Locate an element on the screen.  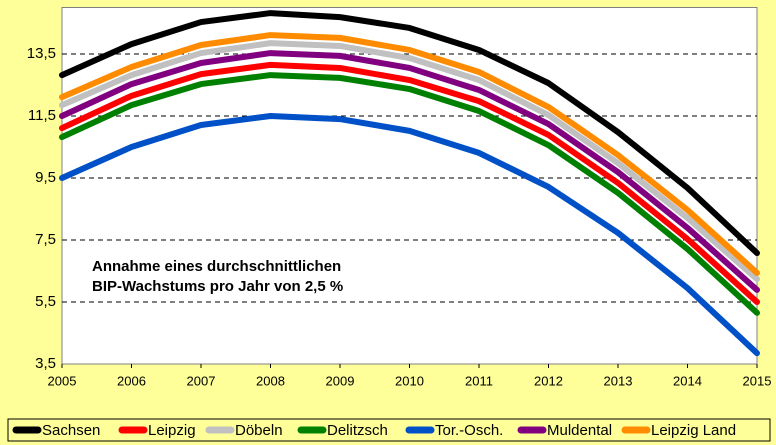
x-tick-label: 2007 is located at coordinates (201, 380).